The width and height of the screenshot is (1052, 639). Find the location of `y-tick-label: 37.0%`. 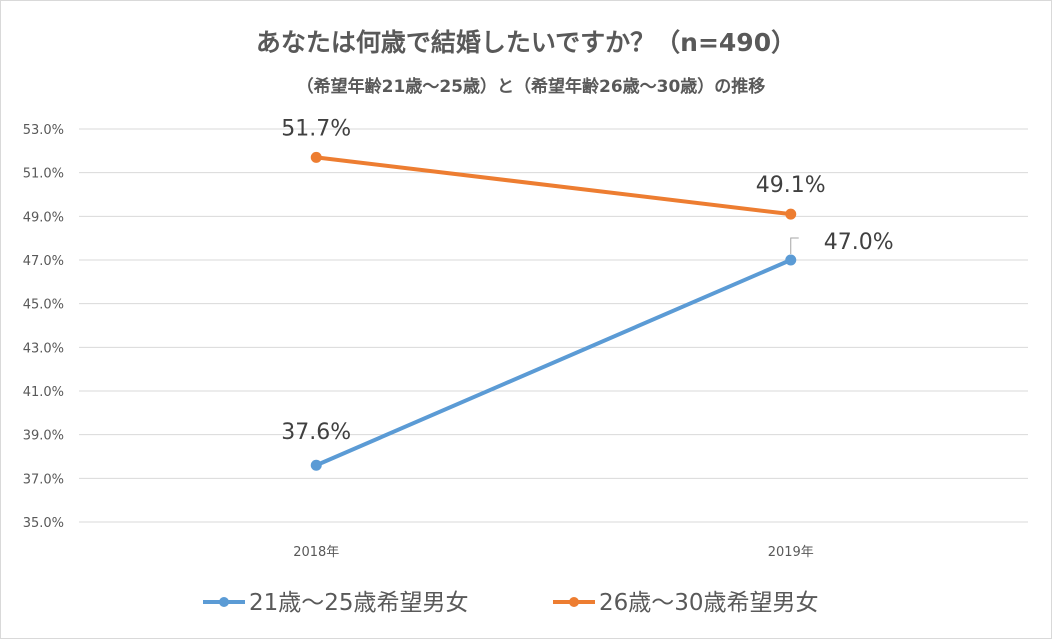

y-tick-label: 37.0% is located at coordinates (43, 479).